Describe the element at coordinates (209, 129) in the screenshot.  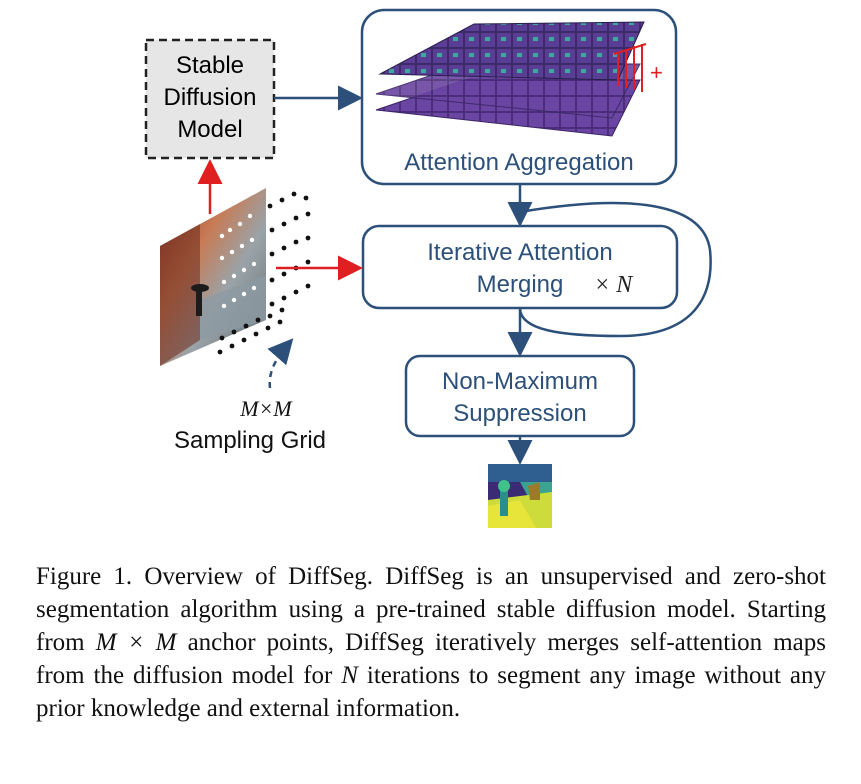
I see `sd-label-line-3: Model` at that location.